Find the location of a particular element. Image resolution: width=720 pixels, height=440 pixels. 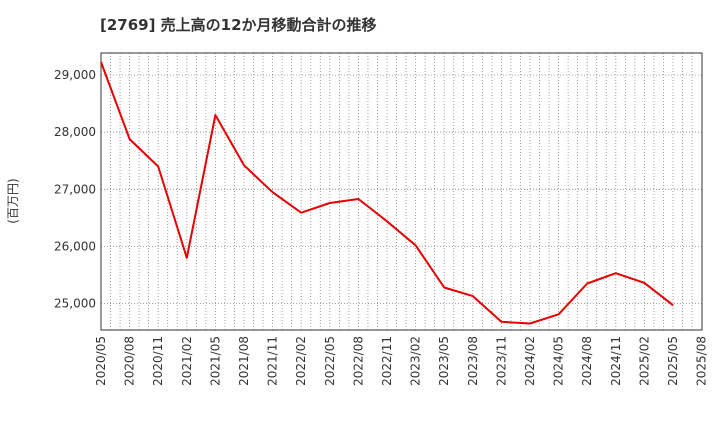

x-tick-label: 2024/05 is located at coordinates (559, 361).